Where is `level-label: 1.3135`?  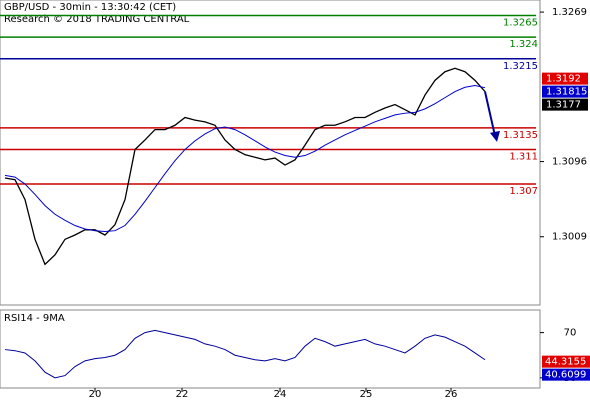 level-label: 1.3135 is located at coordinates (520, 135).